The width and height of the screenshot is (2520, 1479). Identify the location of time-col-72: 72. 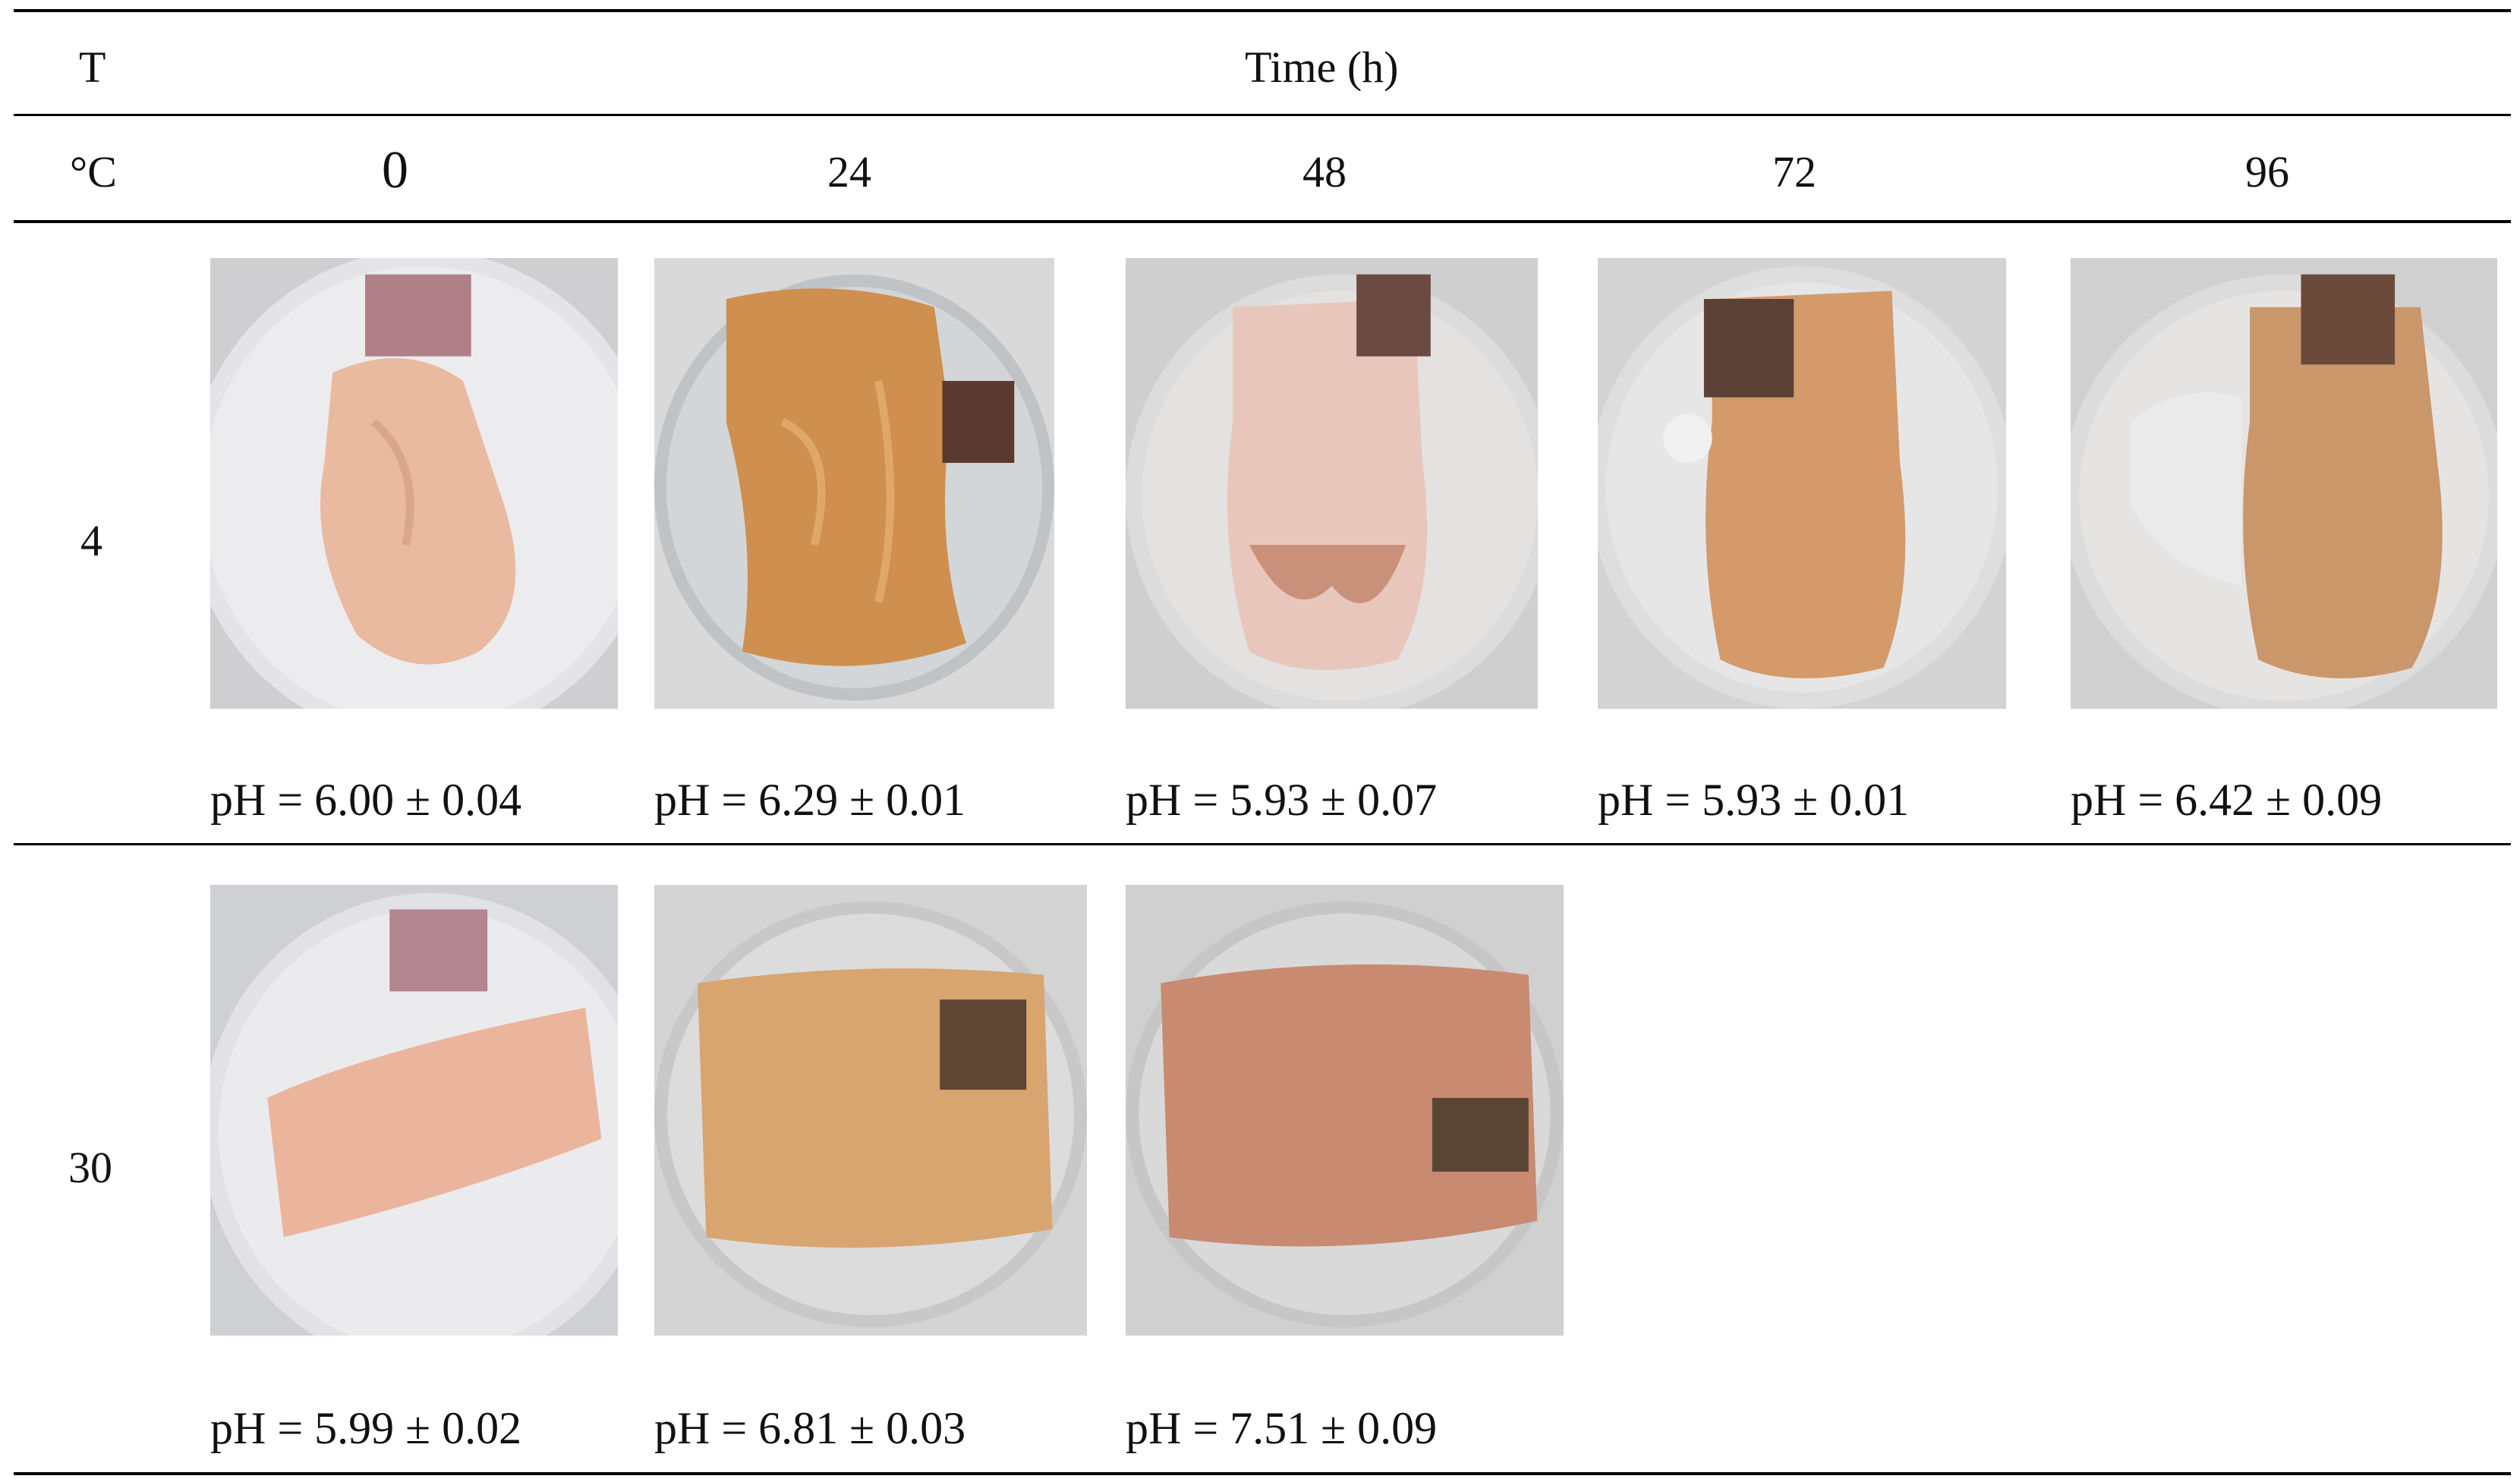
(1794, 172).